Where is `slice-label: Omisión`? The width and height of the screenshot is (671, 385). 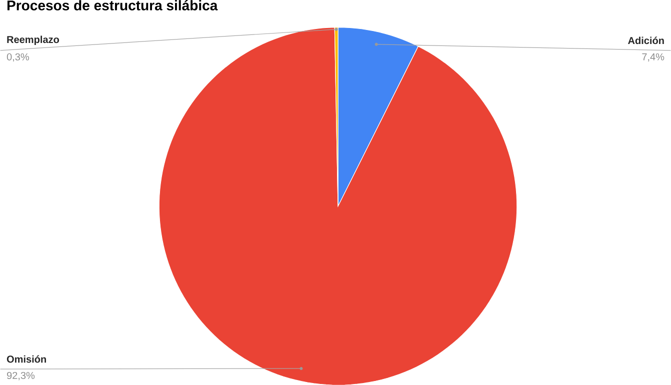
slice-label: Omisión is located at coordinates (26, 359).